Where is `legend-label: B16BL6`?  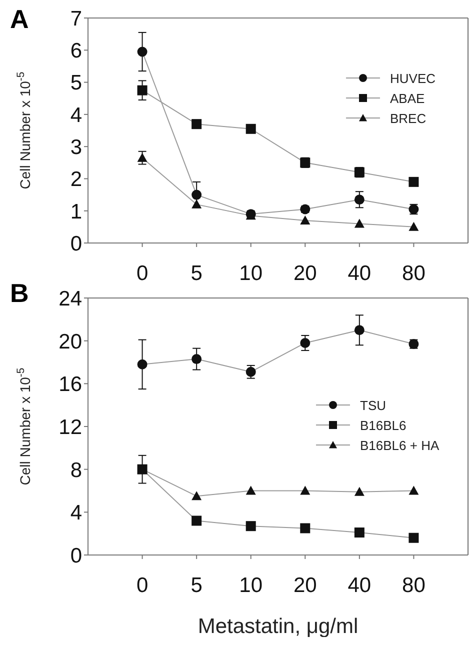
legend-label: B16BL6 is located at coordinates (383, 425).